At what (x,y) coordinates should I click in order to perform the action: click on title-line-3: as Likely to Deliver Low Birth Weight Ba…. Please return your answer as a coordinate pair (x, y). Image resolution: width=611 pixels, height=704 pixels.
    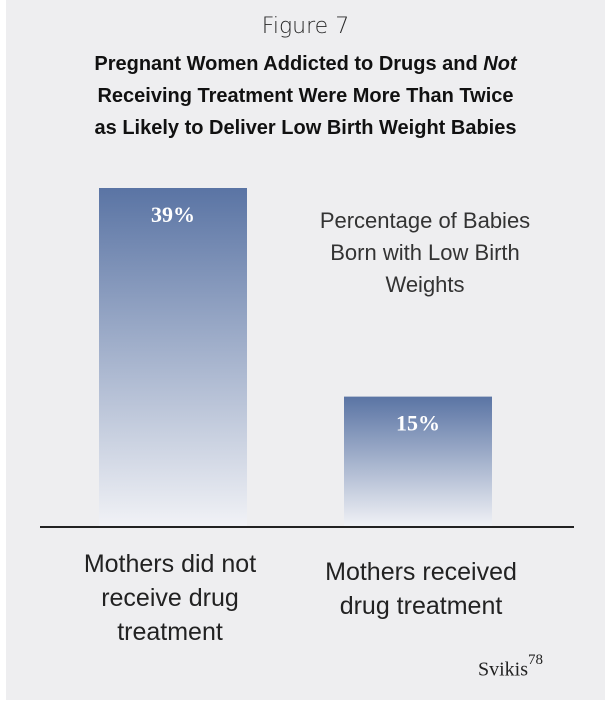
    Looking at the image, I should click on (305, 128).